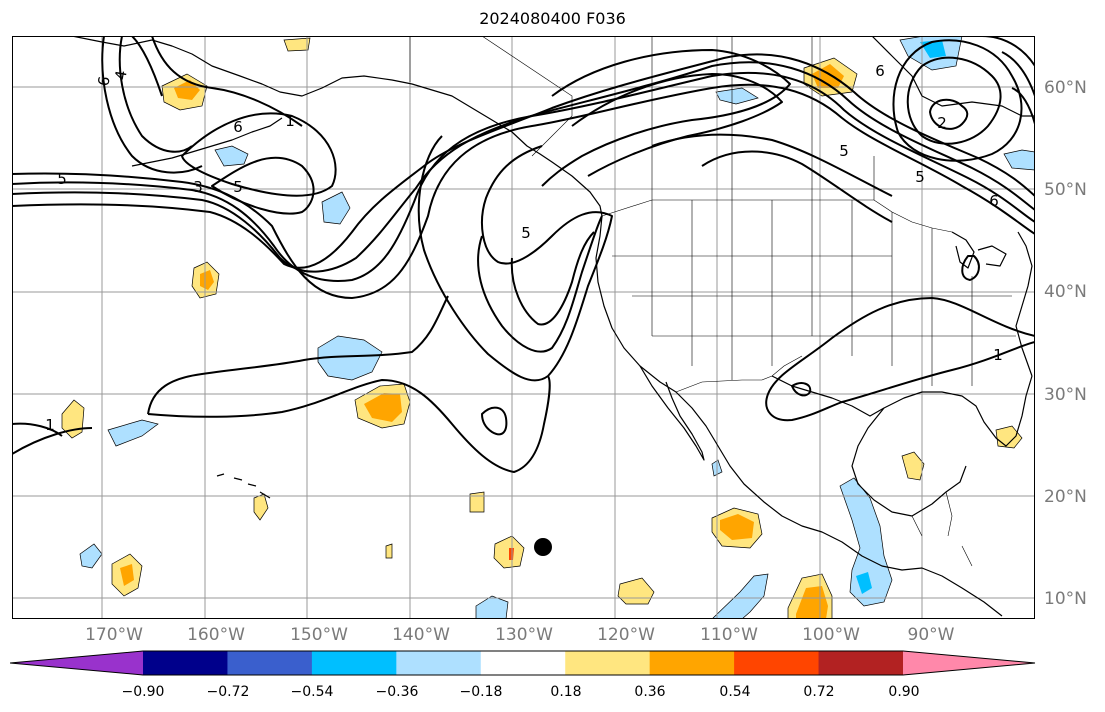  Describe the element at coordinates (942, 123) in the screenshot. I see `contour-label: 2` at that location.